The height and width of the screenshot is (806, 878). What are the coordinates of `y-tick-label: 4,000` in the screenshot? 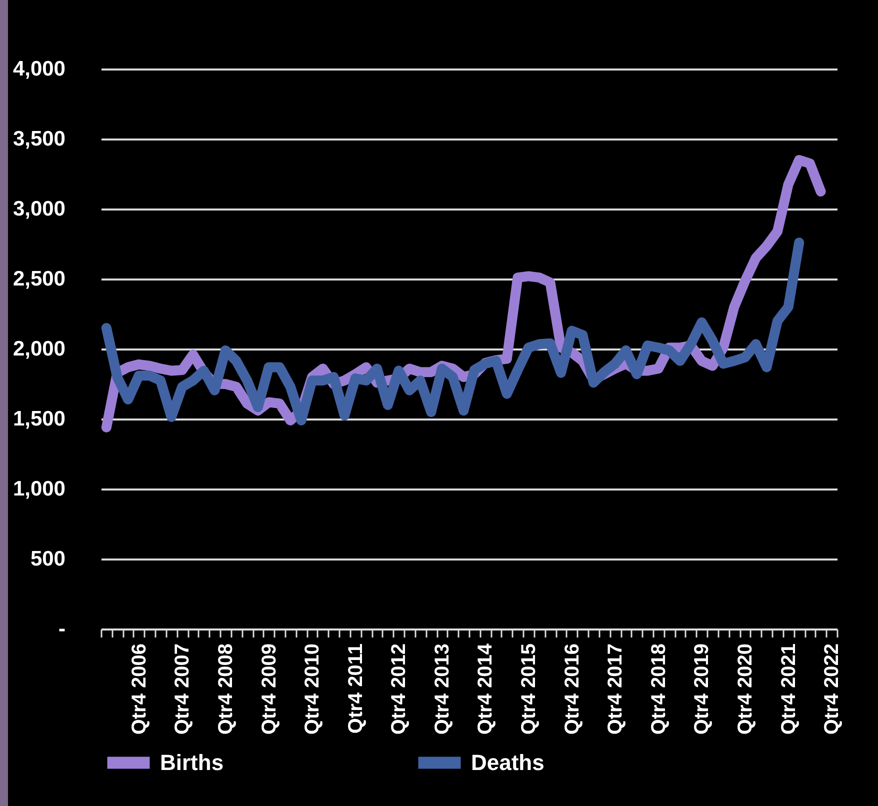 It's located at (39, 69).